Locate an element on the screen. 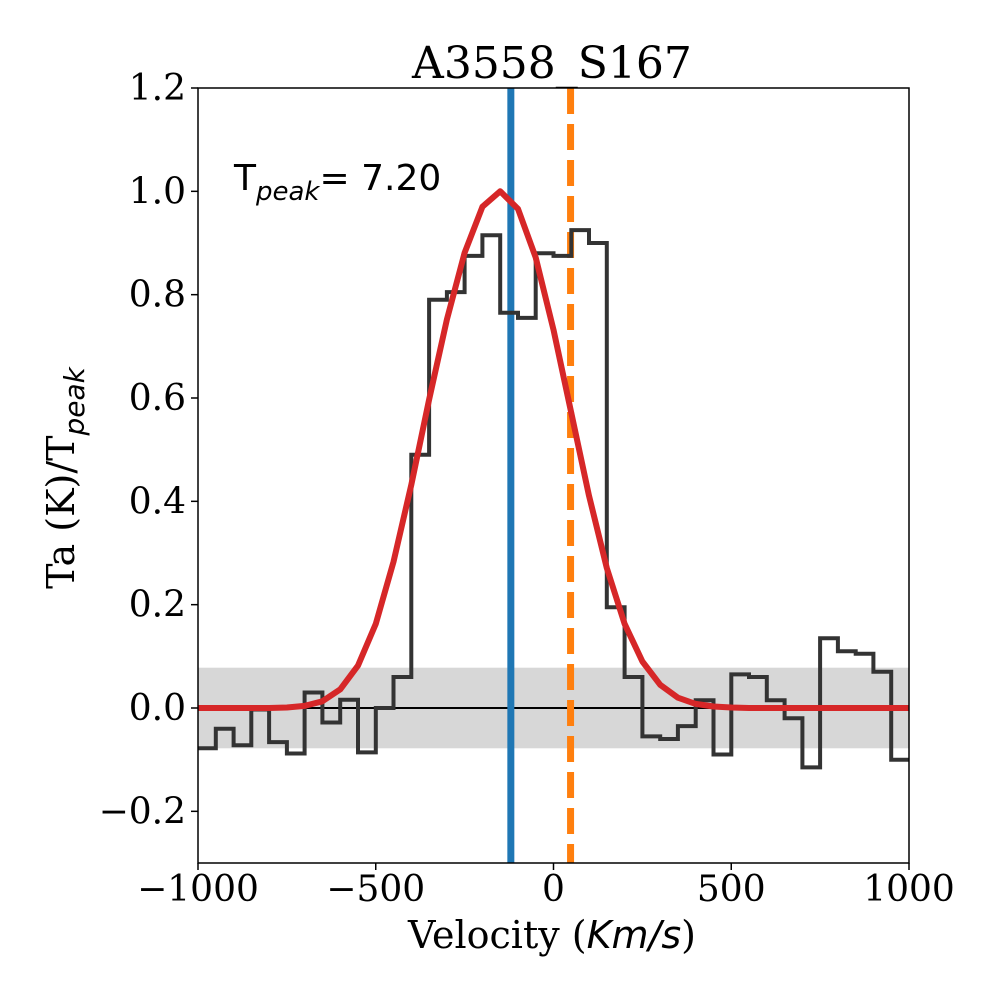 The height and width of the screenshot is (1000, 1000). x-tick-label: −500 is located at coordinates (375, 889).